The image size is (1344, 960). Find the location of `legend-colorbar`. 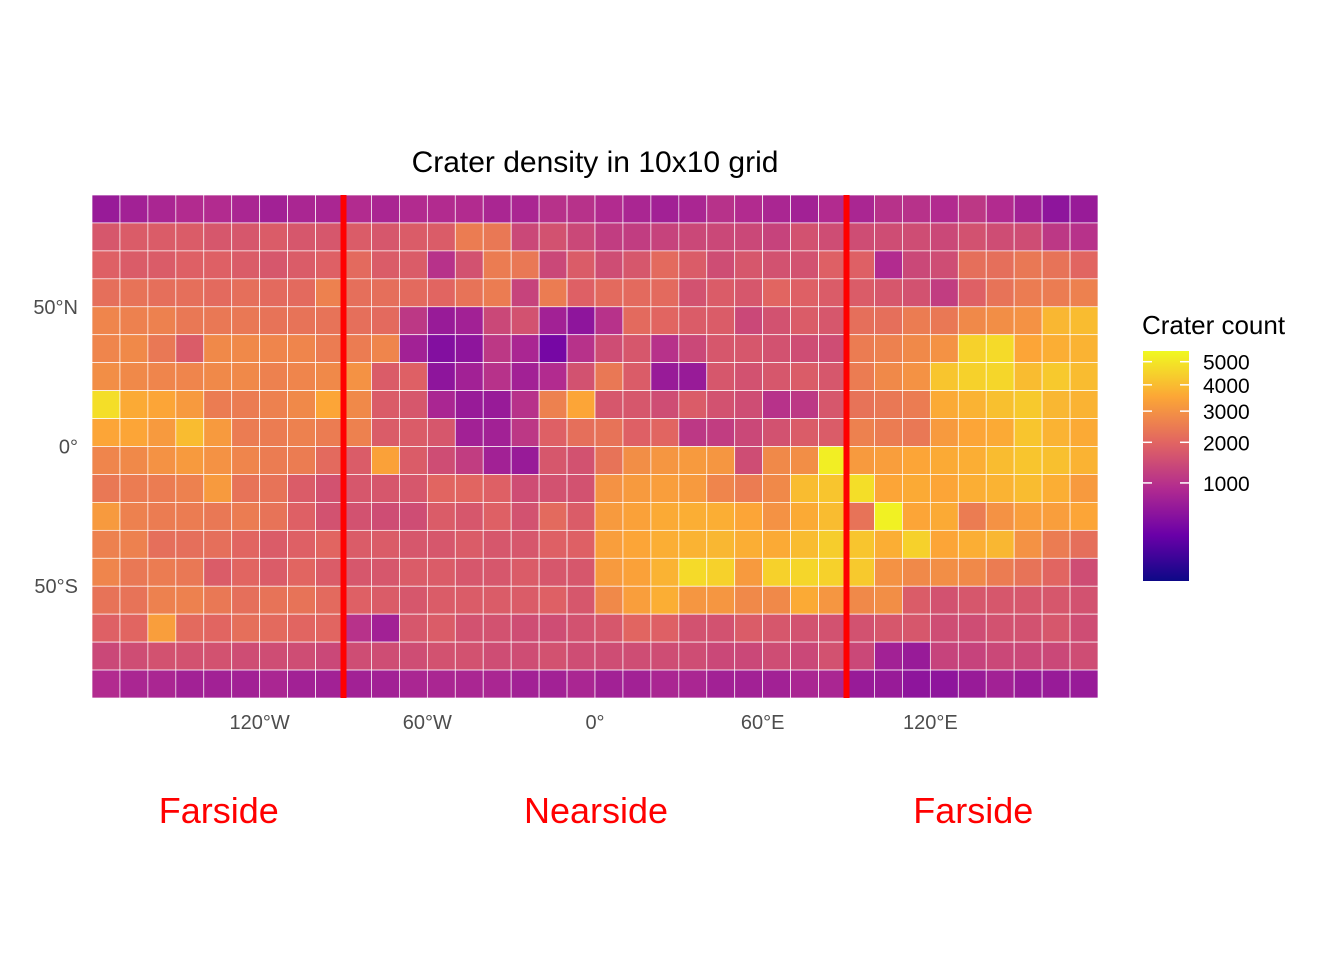

legend-colorbar is located at coordinates (1166, 466).